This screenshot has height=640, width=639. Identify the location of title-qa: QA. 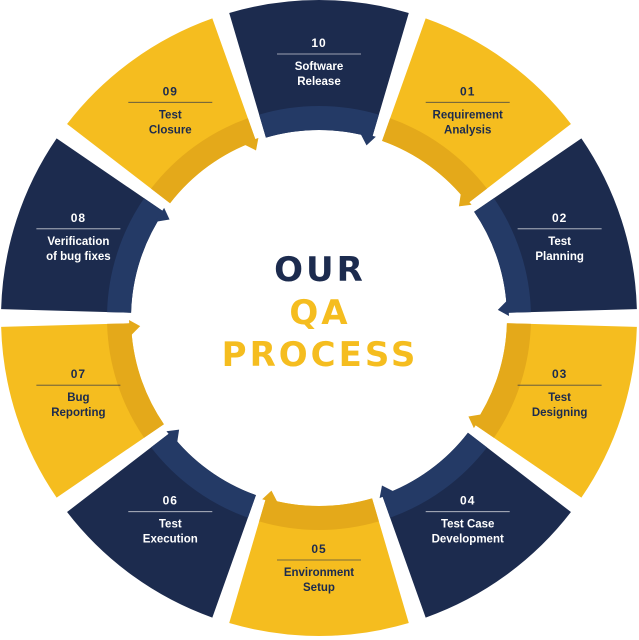
(320, 313).